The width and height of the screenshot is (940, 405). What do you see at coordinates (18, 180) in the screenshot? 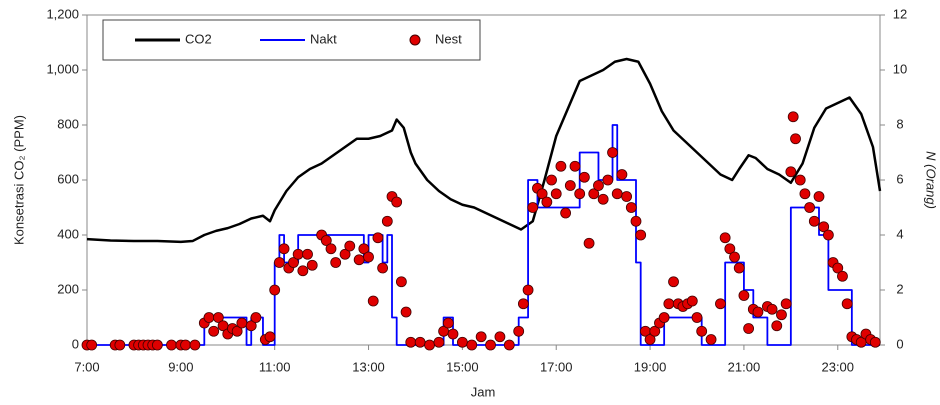
I see `y-axis-label: Konsetrasi CO₂ (PPM)` at bounding box center [18, 180].